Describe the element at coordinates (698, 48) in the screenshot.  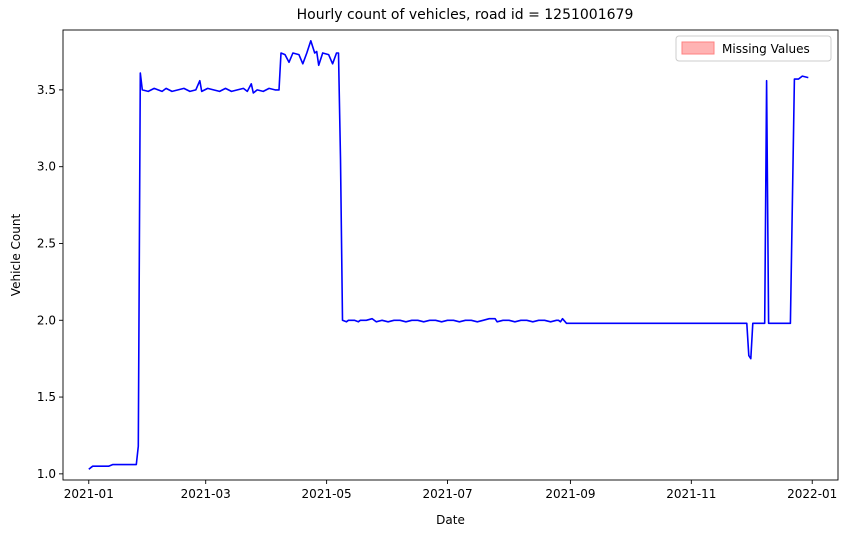
I see `legend-swatch-missing-values` at that location.